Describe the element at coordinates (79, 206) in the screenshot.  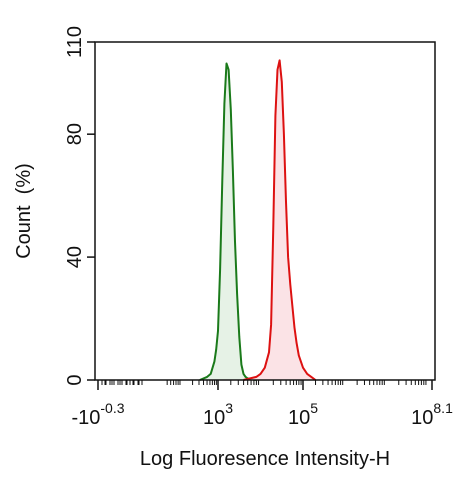
I see `y-axis-ticks: 0 40 80 110` at that location.